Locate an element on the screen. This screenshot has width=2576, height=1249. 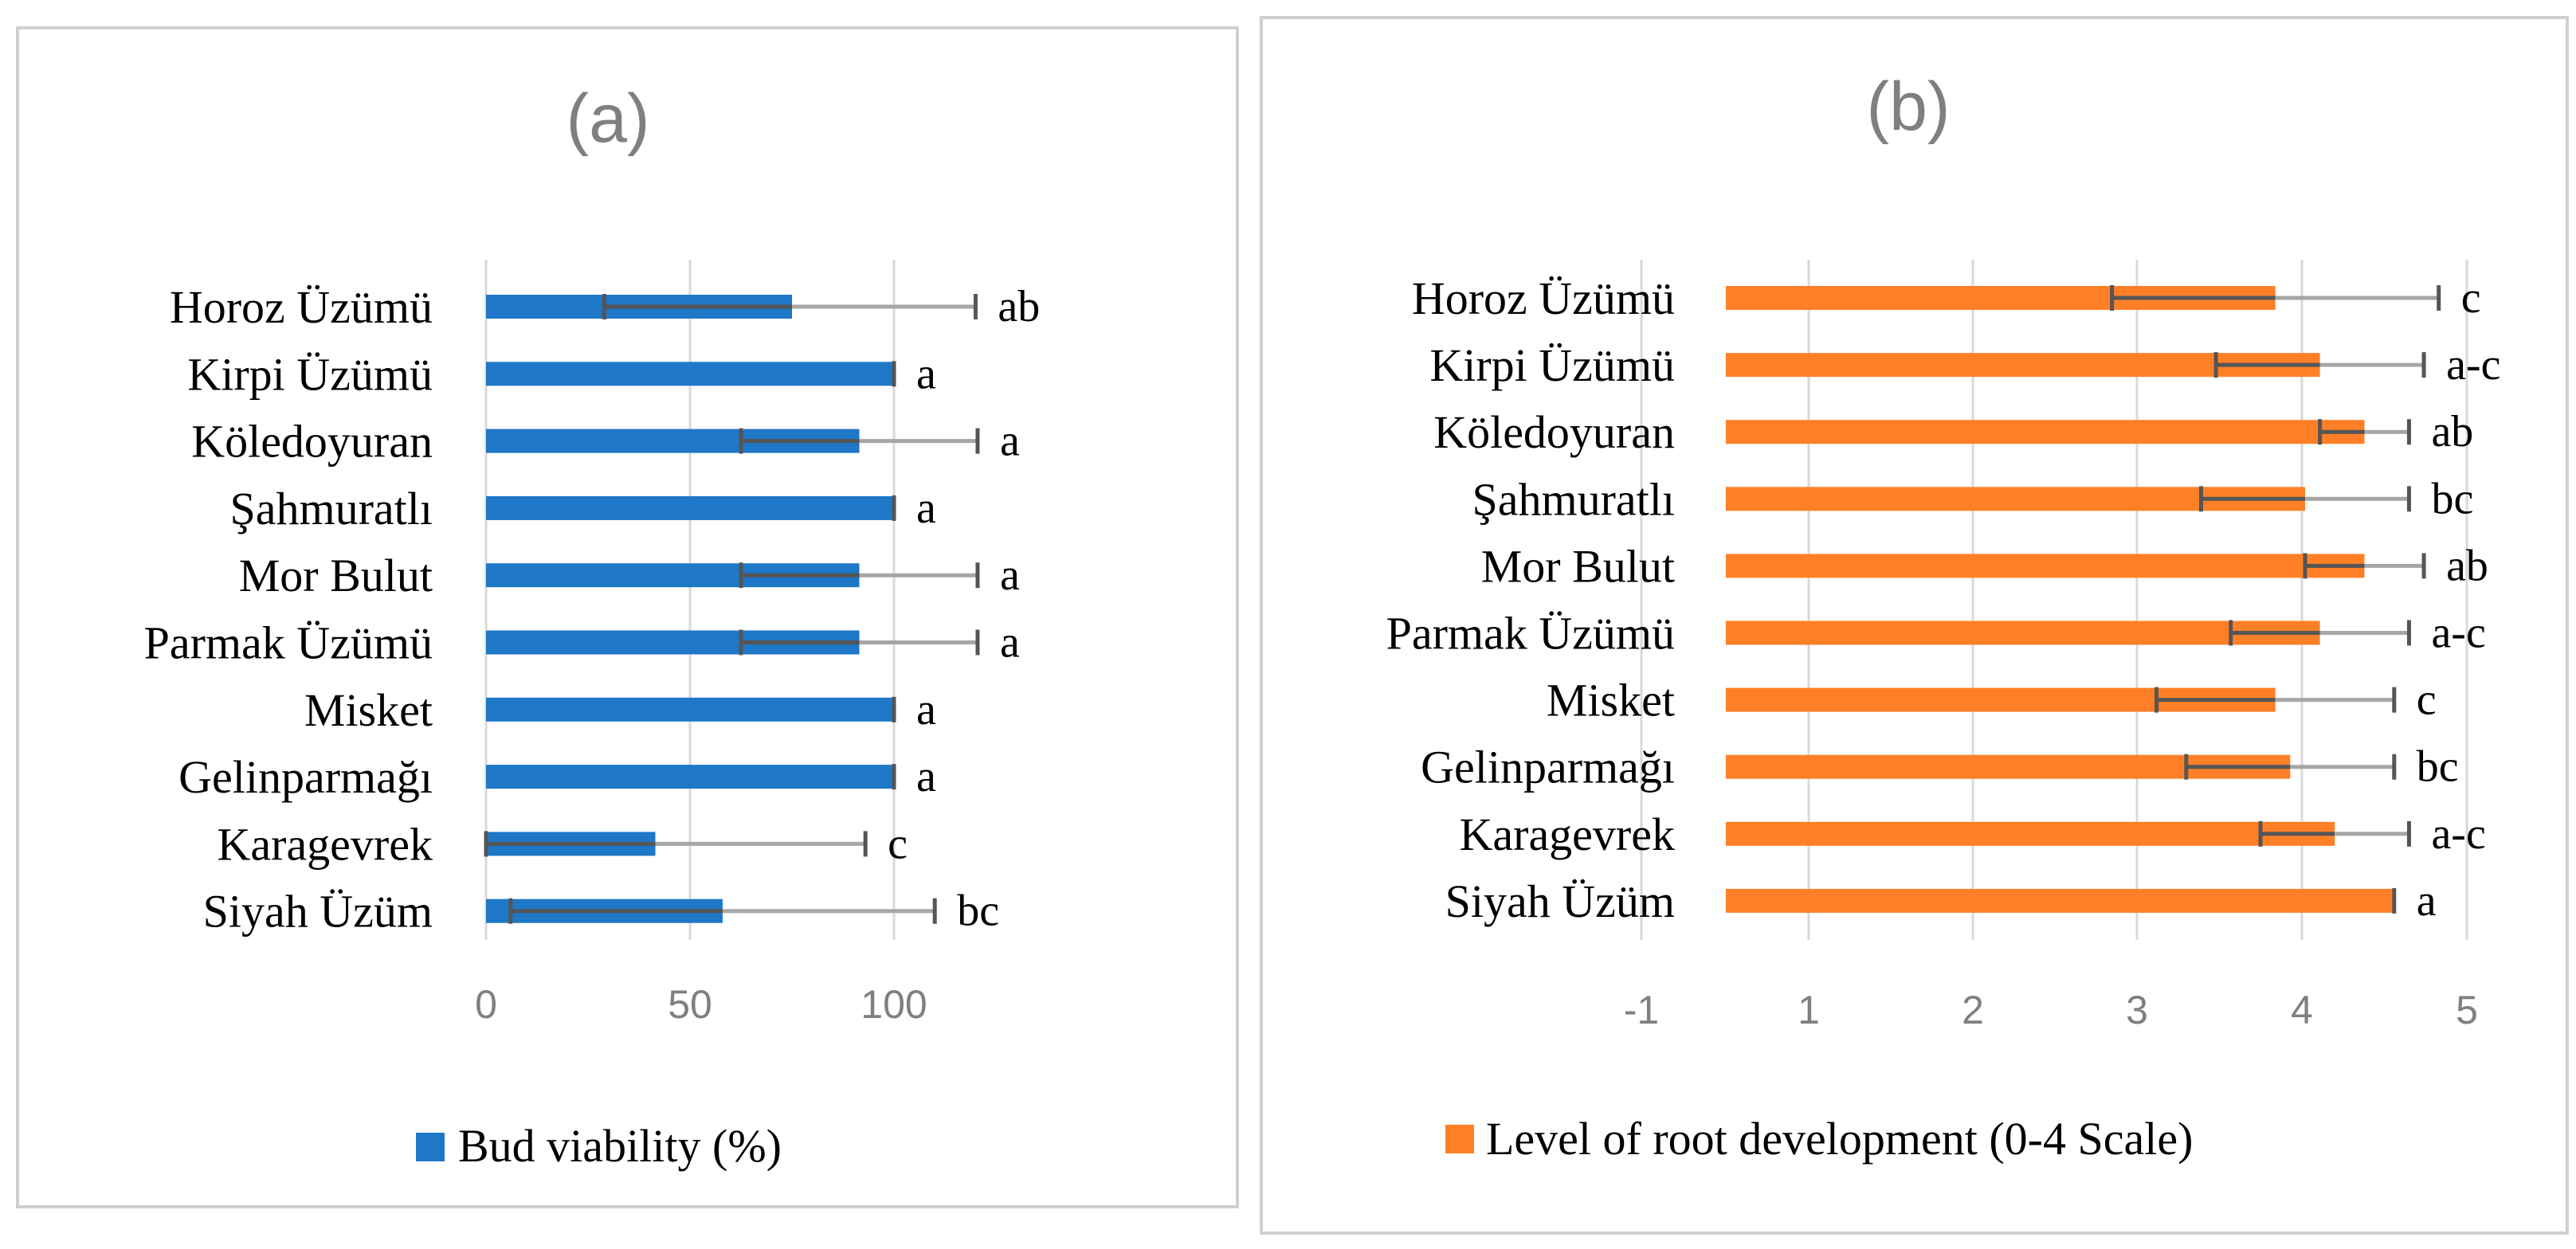
legend-label: Level of root development (0-4 Scale) is located at coordinates (1840, 1139).